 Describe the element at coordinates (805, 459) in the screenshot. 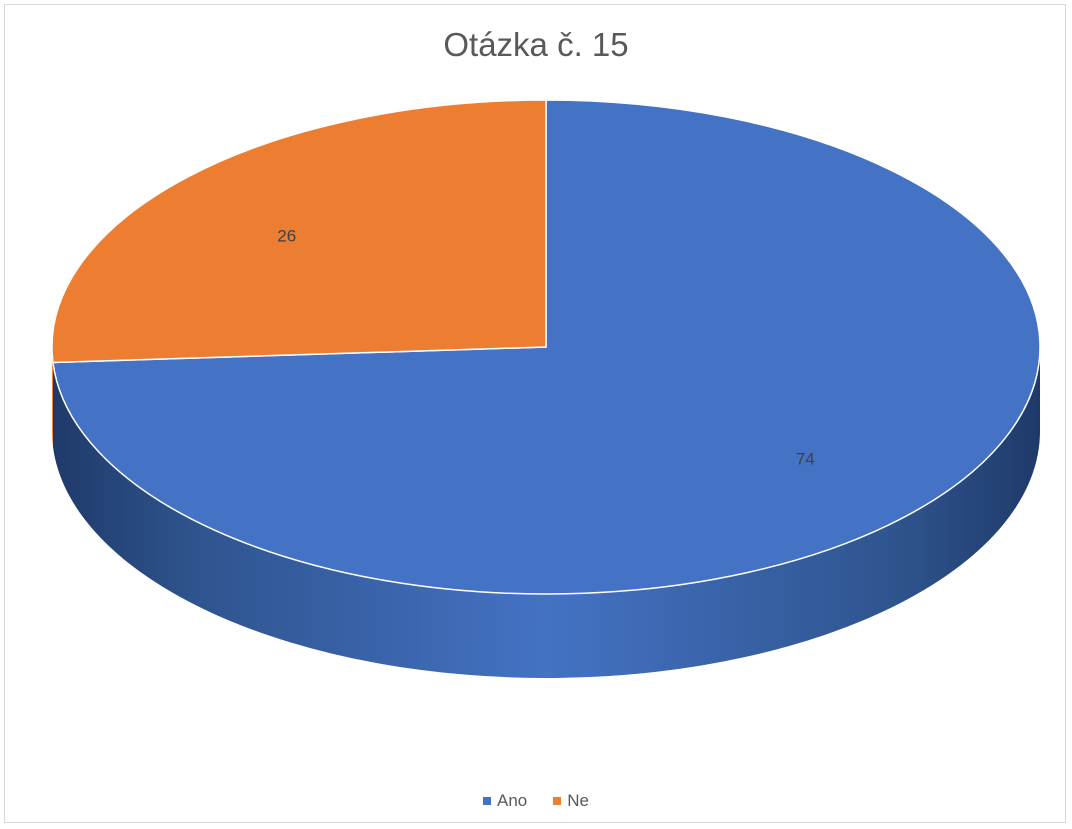

I see `data-label-ano: 74` at that location.